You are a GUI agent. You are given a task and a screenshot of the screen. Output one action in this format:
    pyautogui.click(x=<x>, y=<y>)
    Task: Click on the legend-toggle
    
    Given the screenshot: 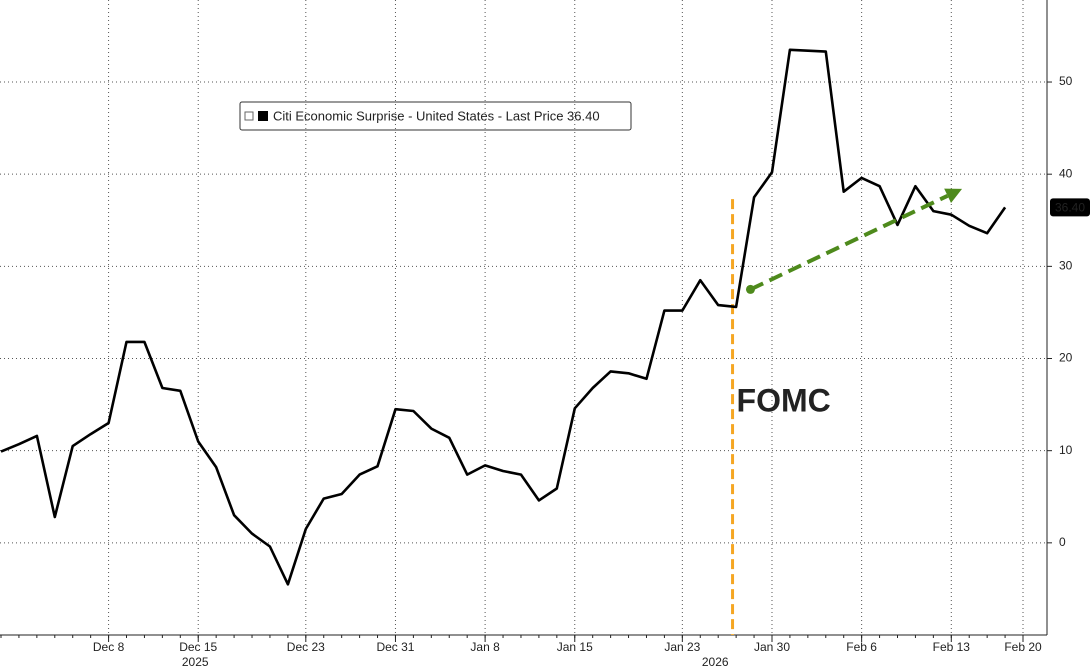 What is the action you would take?
    pyautogui.click(x=249, y=116)
    